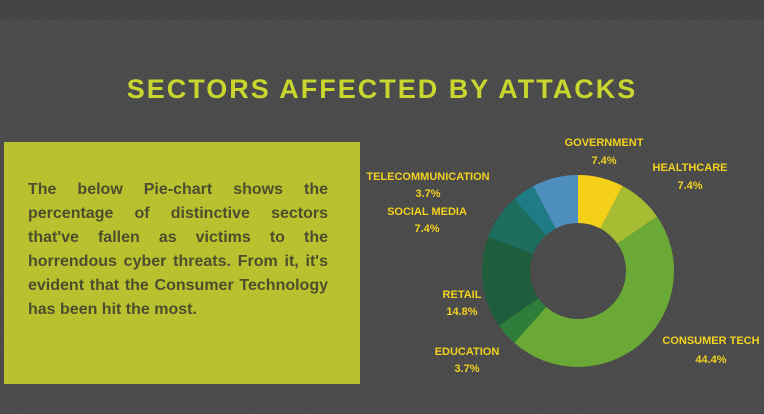 The height and width of the screenshot is (414, 764). Describe the element at coordinates (710, 360) in the screenshot. I see `value-consumer-tech: 44.4%` at that location.